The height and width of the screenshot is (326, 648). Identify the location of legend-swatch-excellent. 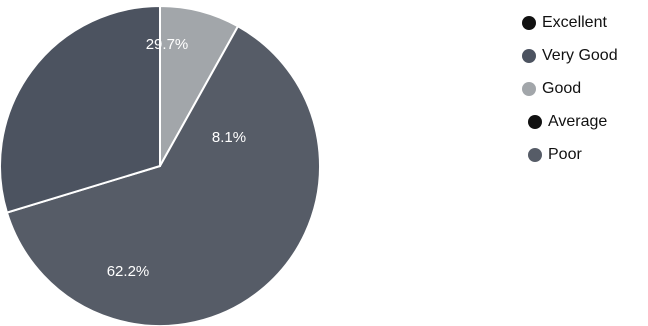
(529, 22).